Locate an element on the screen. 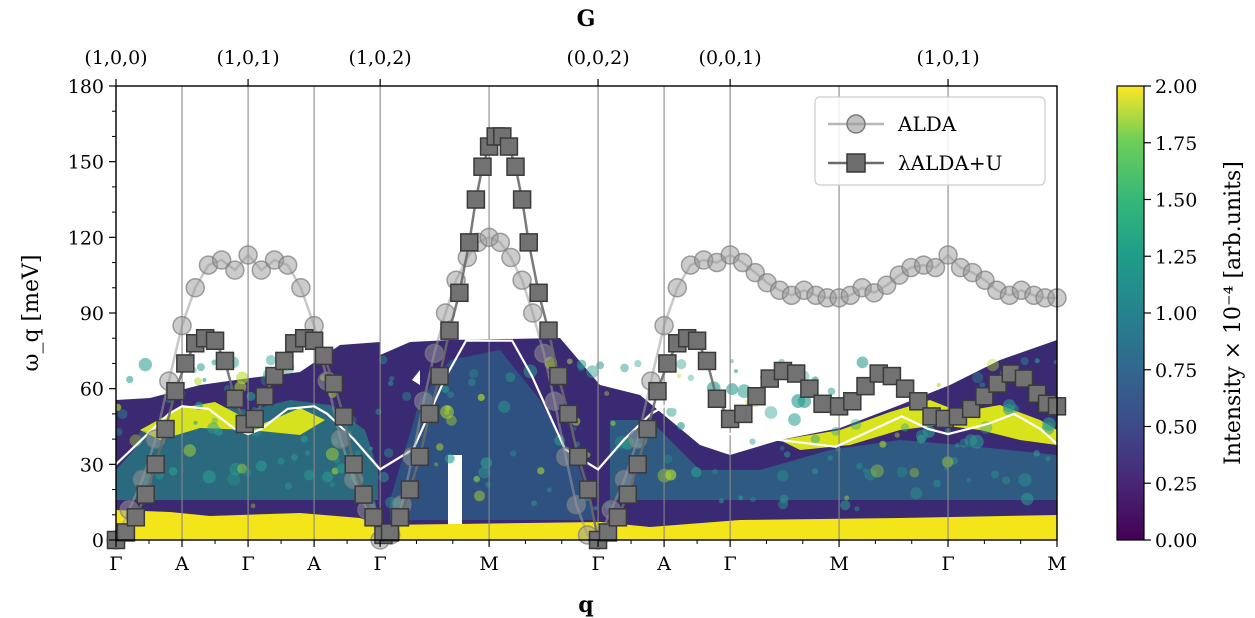  y-tick-label: 180 is located at coordinates (86, 87).